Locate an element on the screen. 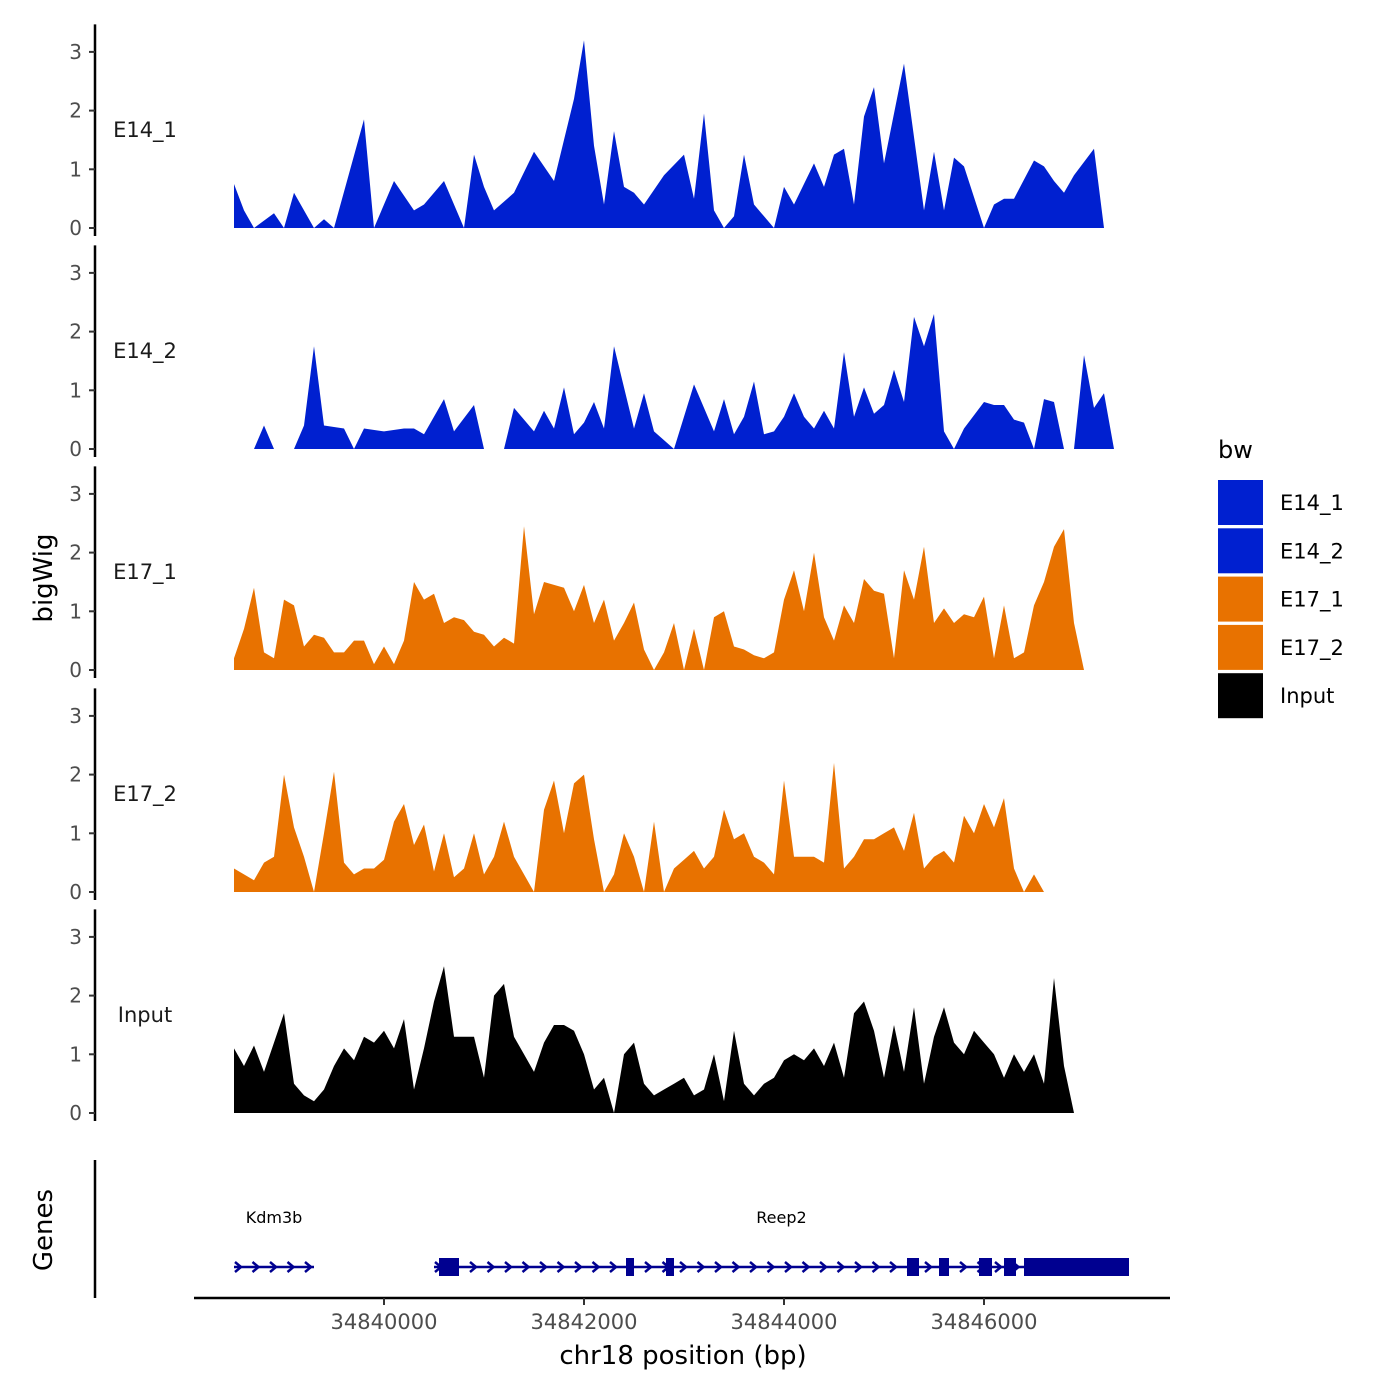 Image resolution: width=1400 pixels, height=1400 pixels. x-tick-label: 34846000 is located at coordinates (984, 1322).